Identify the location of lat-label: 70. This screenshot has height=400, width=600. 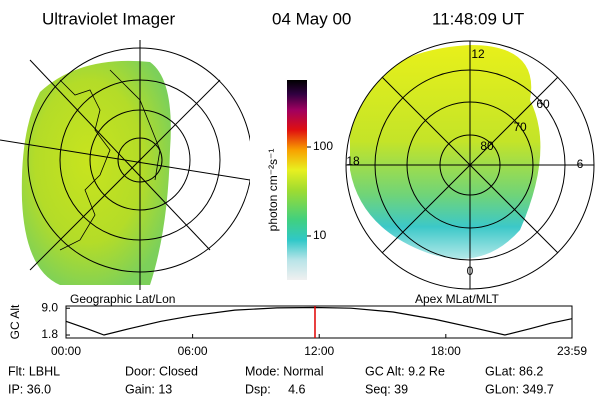
(520, 127).